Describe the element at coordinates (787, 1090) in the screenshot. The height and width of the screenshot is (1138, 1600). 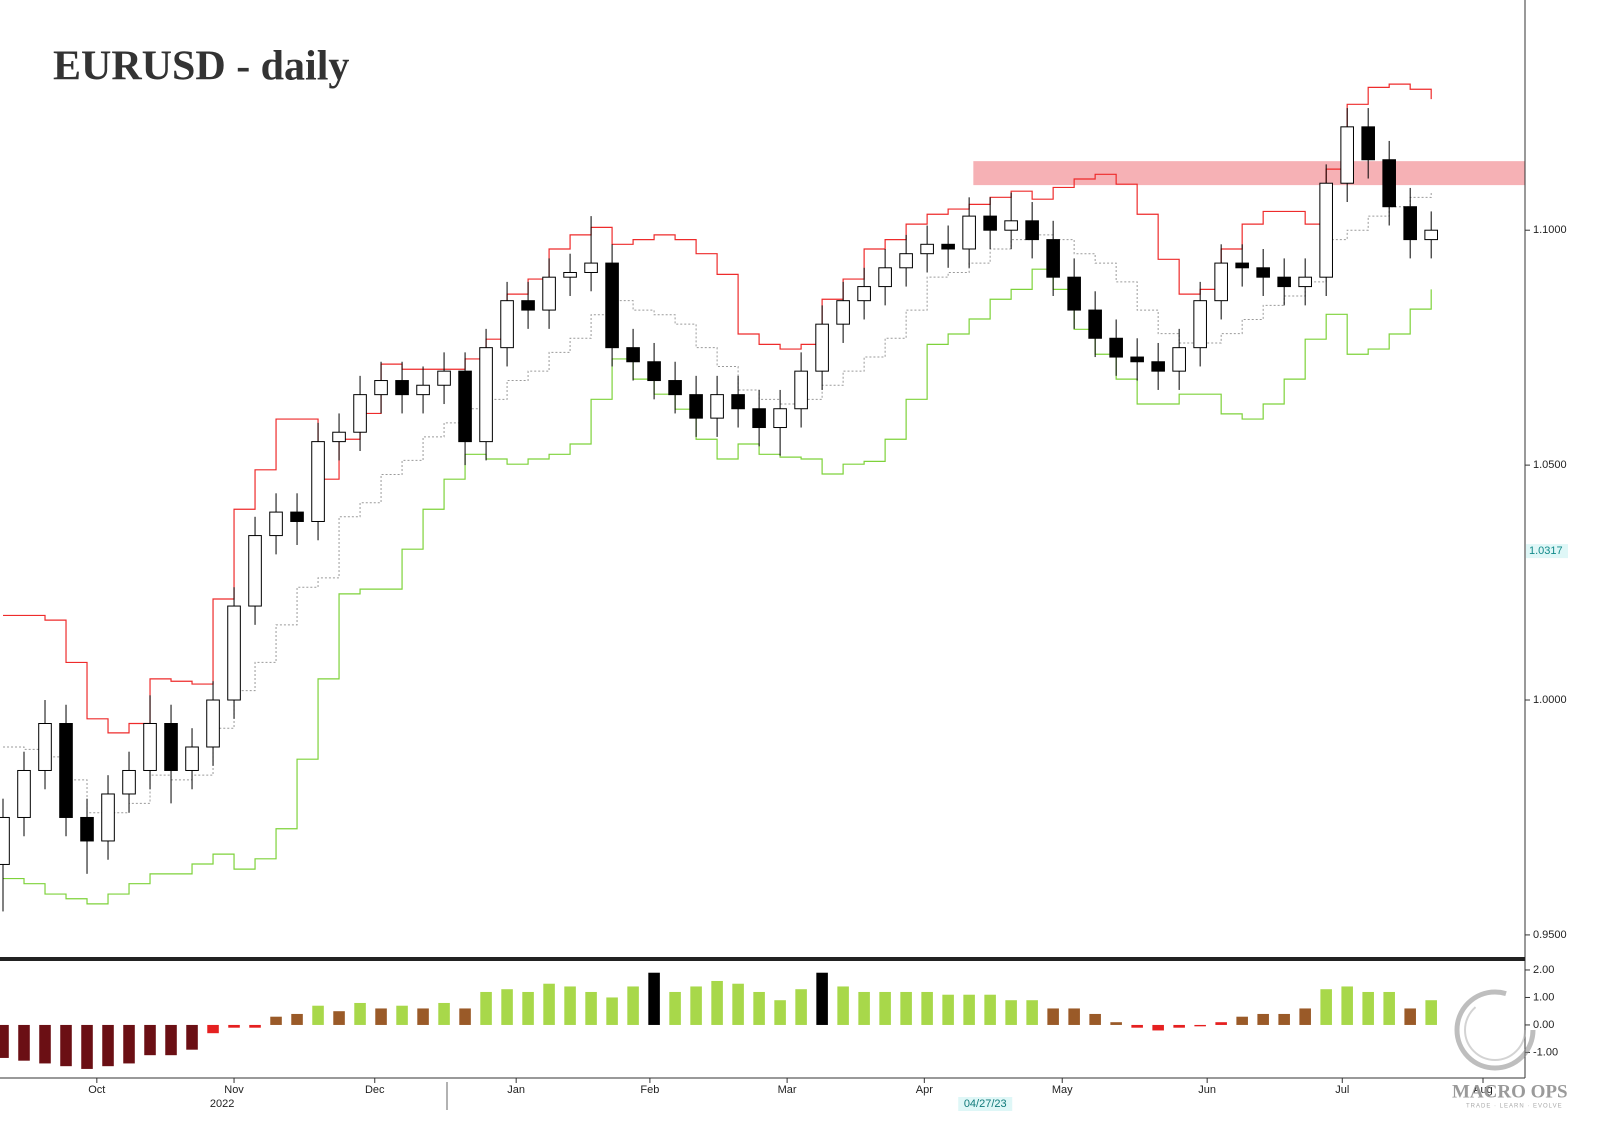
I see `x-tick-label: Mar` at that location.